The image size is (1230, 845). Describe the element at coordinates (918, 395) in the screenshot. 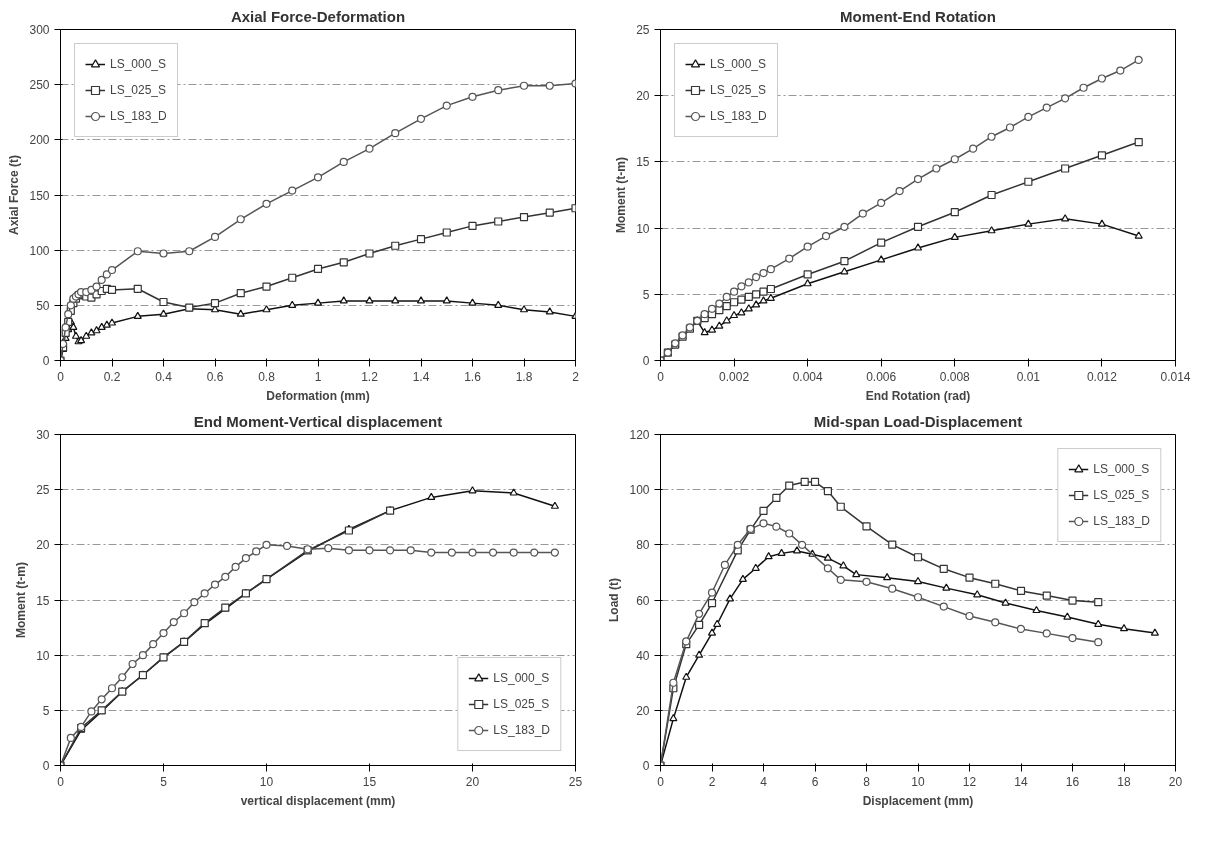

I see `x-axis-title: End Rotation (rad)` at that location.